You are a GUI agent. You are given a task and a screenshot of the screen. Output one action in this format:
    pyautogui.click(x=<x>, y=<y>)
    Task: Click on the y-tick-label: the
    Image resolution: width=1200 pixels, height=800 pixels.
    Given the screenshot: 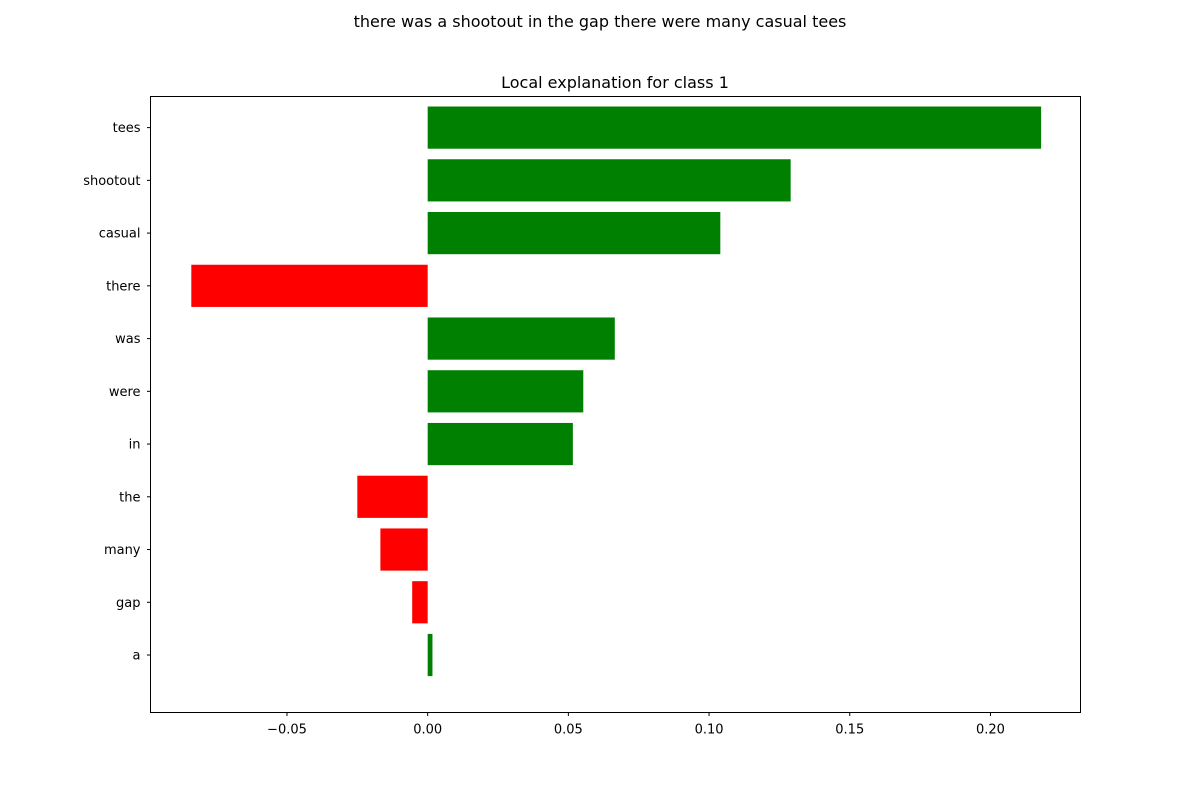 What is the action you would take?
    pyautogui.click(x=129, y=497)
    